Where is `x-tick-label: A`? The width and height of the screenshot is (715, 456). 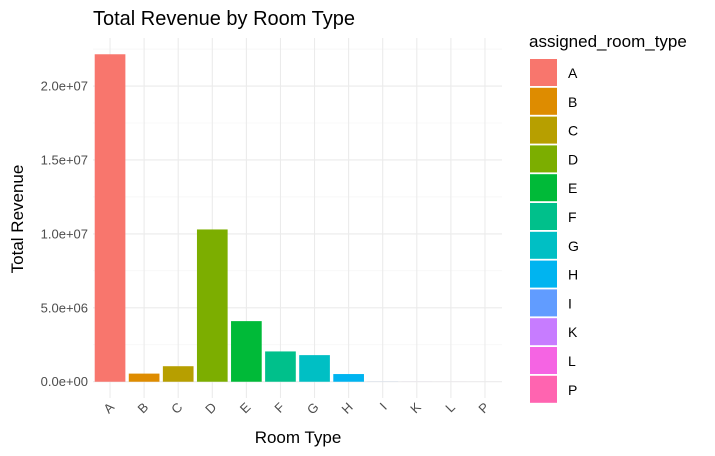
x-tick-label: A is located at coordinates (108, 407).